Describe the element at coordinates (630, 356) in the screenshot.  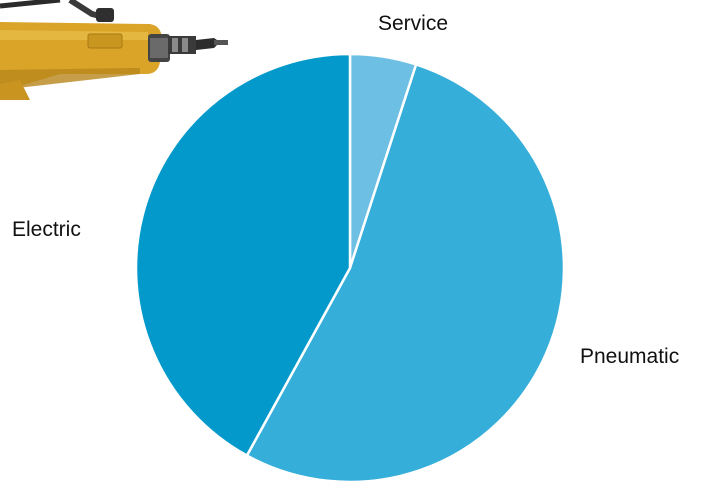
I see `slice-label-pneumatic: Pneumatic` at that location.